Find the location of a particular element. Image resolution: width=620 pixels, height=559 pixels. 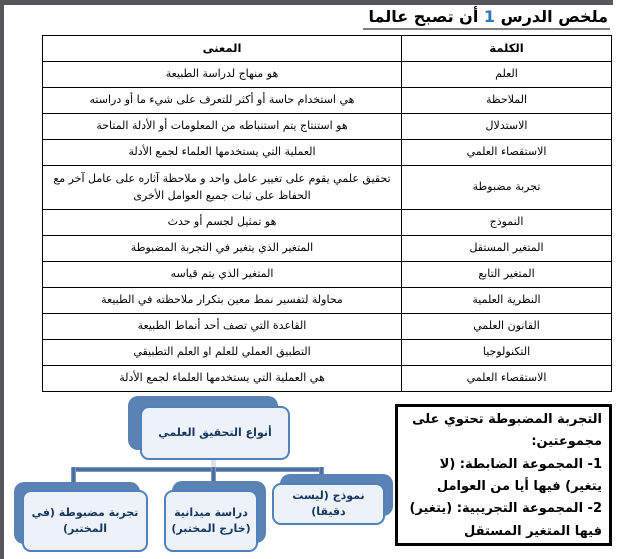

note-heading: التجربة المضبوطة تحتوي على مجموعتين: is located at coordinates (507, 431).